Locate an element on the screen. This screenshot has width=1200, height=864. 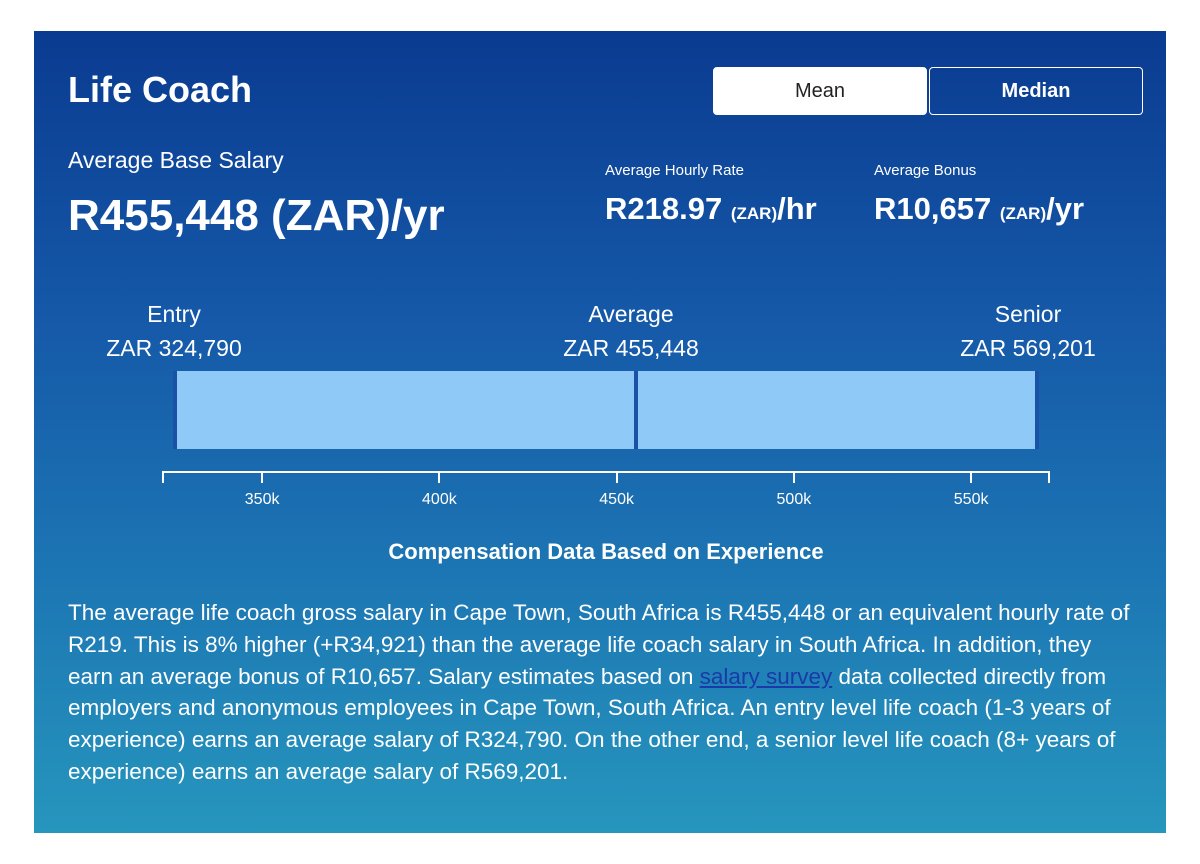
axis-end-tick-right is located at coordinates (1049, 477).